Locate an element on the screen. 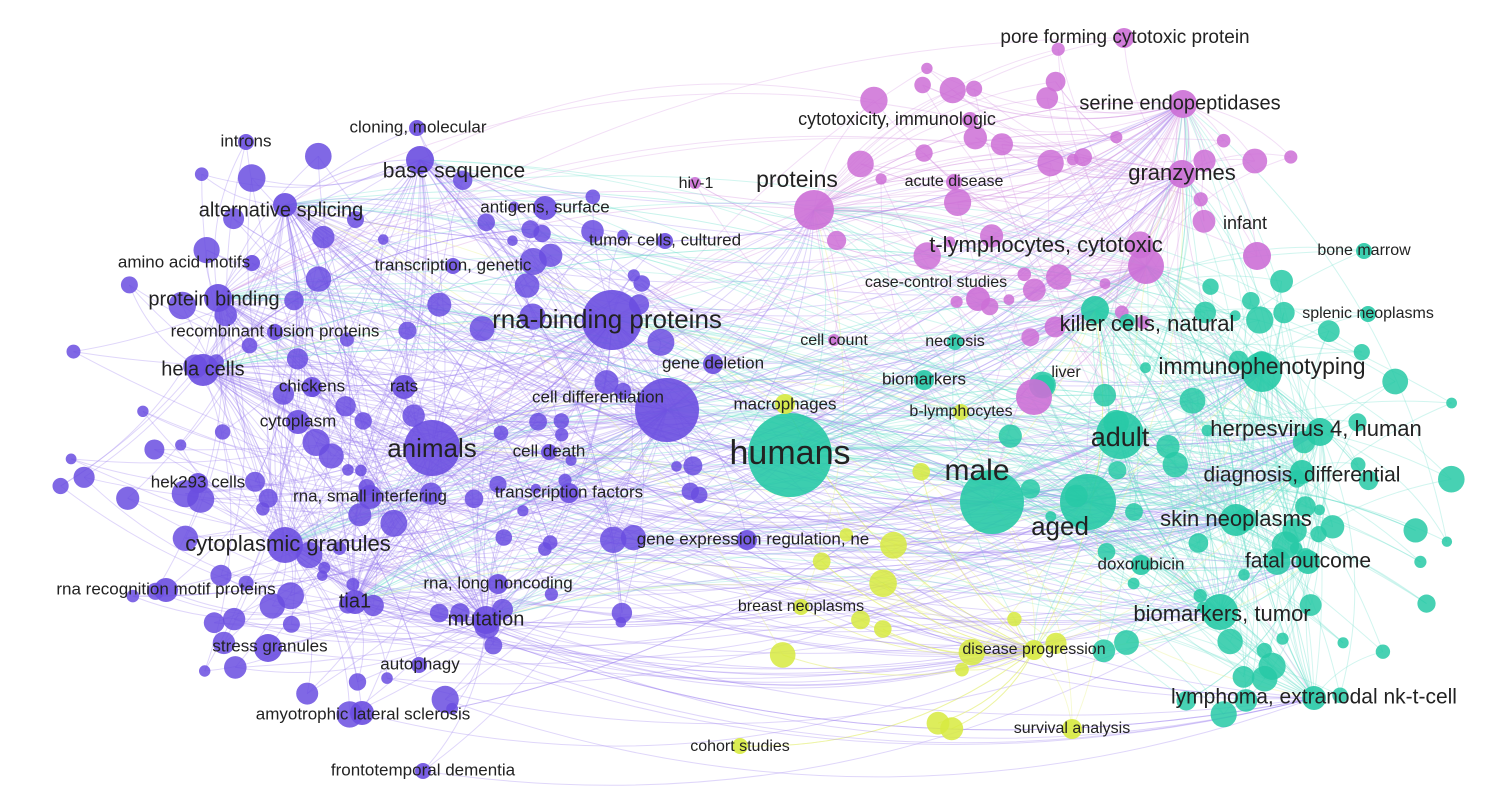  network-node-gene-expression-regulation-ne is located at coordinates (747, 540).